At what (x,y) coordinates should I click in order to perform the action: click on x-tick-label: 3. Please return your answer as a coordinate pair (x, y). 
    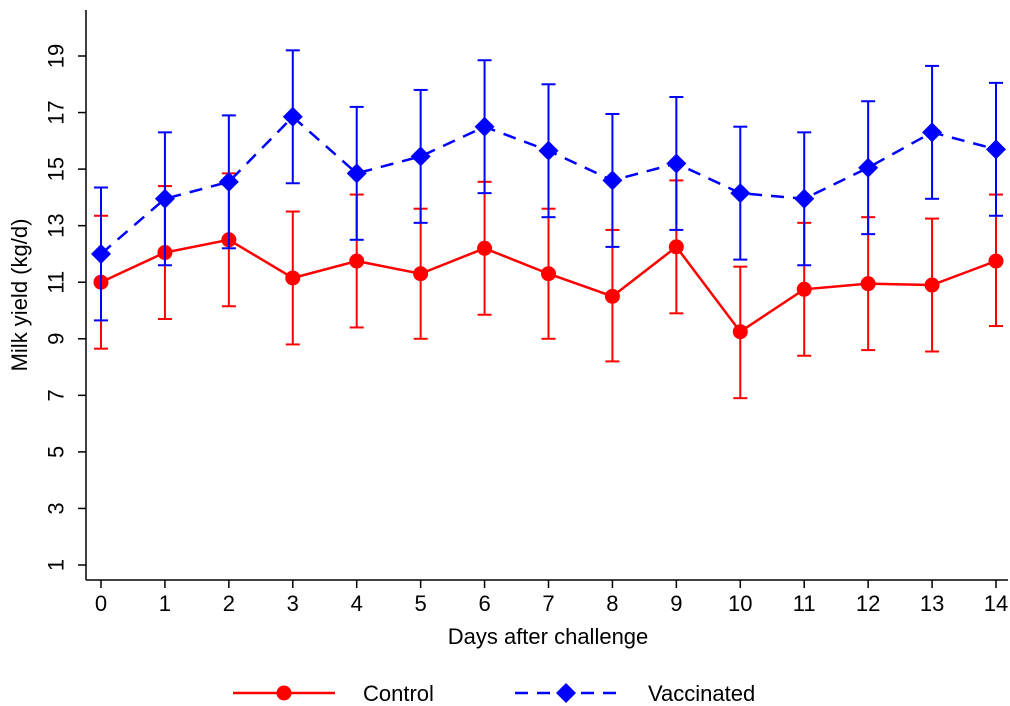
    Looking at the image, I should click on (293, 603).